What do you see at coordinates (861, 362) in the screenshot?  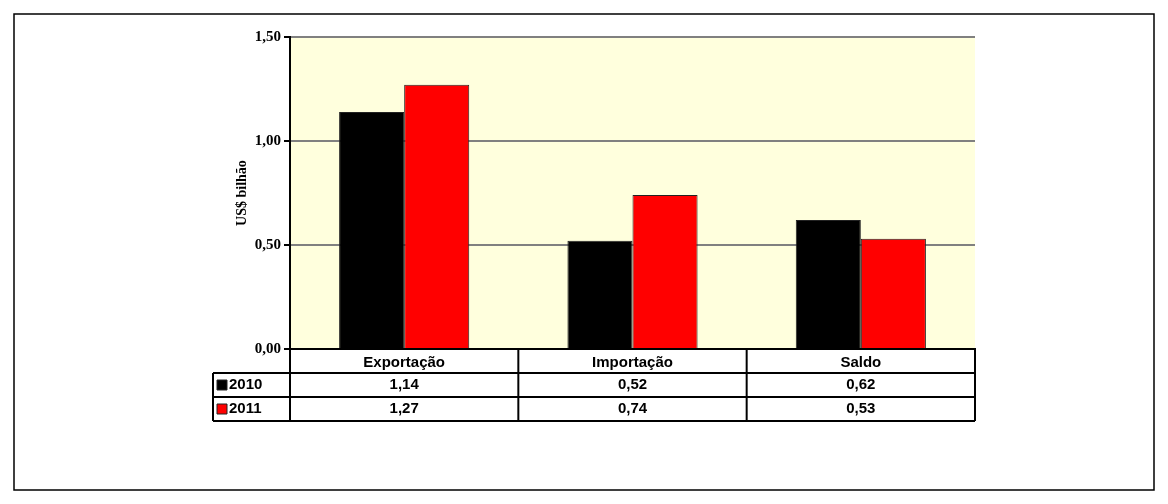 I see `x-tick-label: Saldo` at bounding box center [861, 362].